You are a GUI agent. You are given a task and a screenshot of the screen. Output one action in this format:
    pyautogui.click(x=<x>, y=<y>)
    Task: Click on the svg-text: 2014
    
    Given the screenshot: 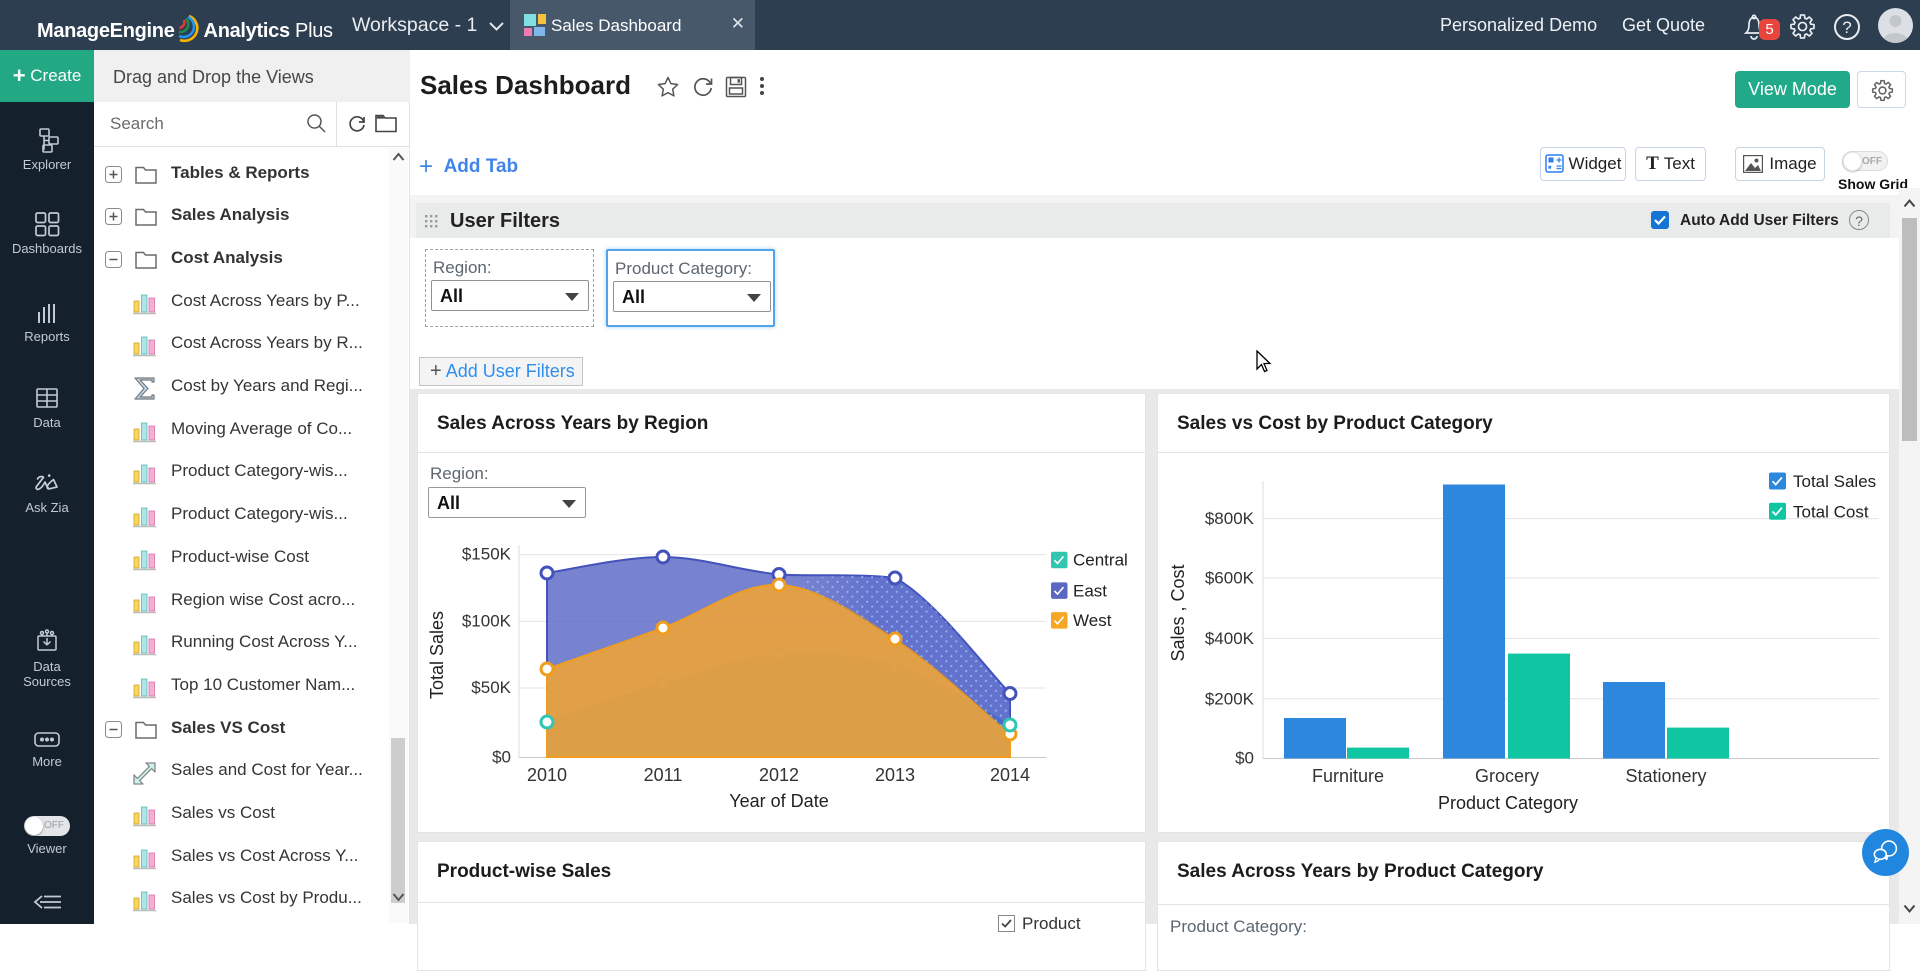 What is the action you would take?
    pyautogui.click(x=1010, y=775)
    